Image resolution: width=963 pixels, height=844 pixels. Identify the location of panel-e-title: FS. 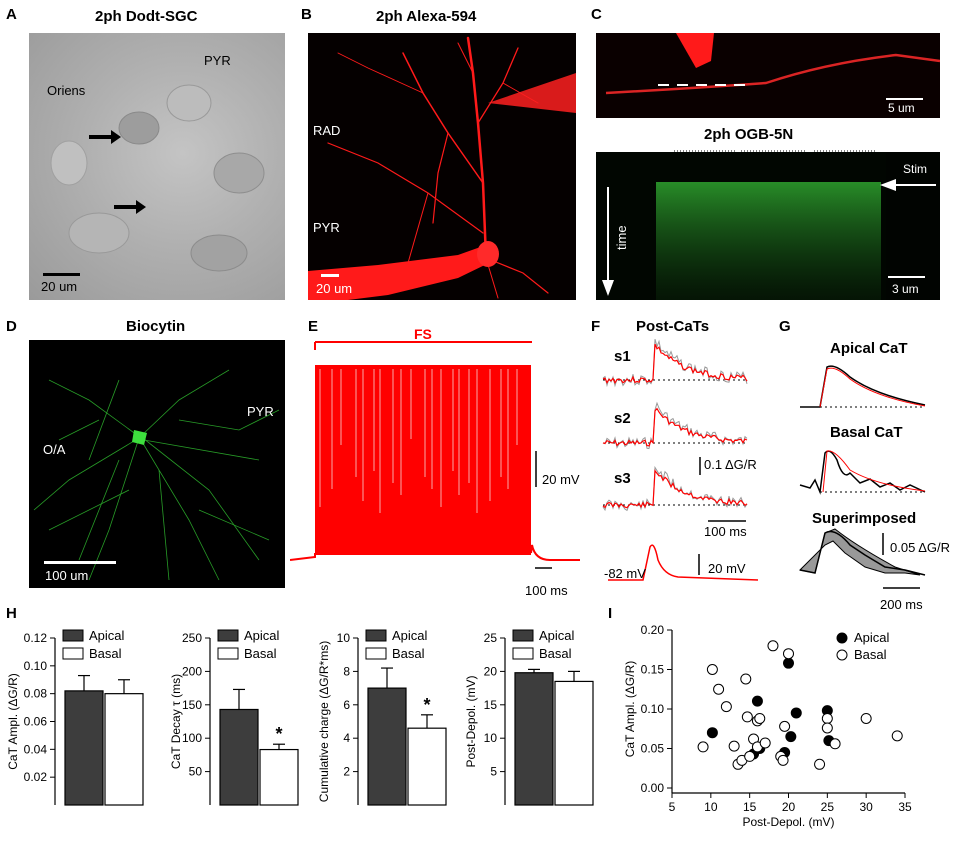
(423, 334).